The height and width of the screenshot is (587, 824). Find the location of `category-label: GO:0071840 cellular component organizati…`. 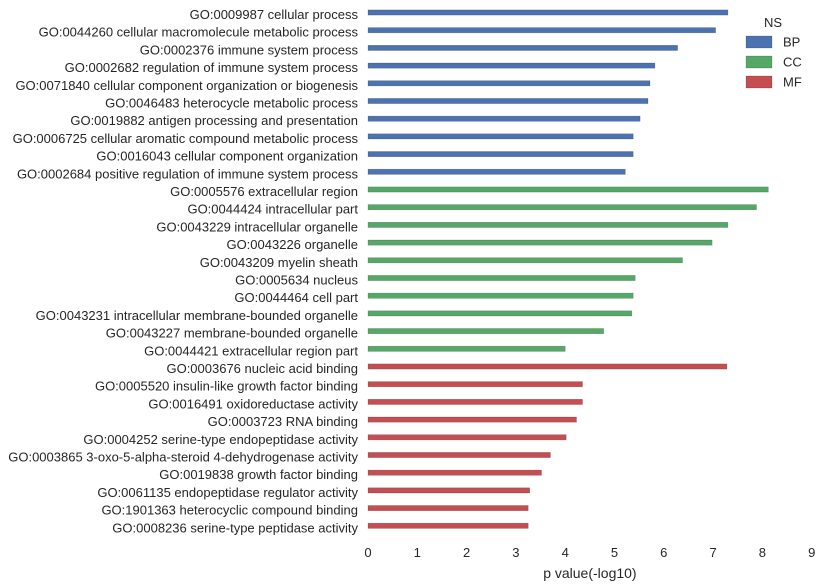

category-label: GO:0071840 cellular component organizati… is located at coordinates (186, 85).